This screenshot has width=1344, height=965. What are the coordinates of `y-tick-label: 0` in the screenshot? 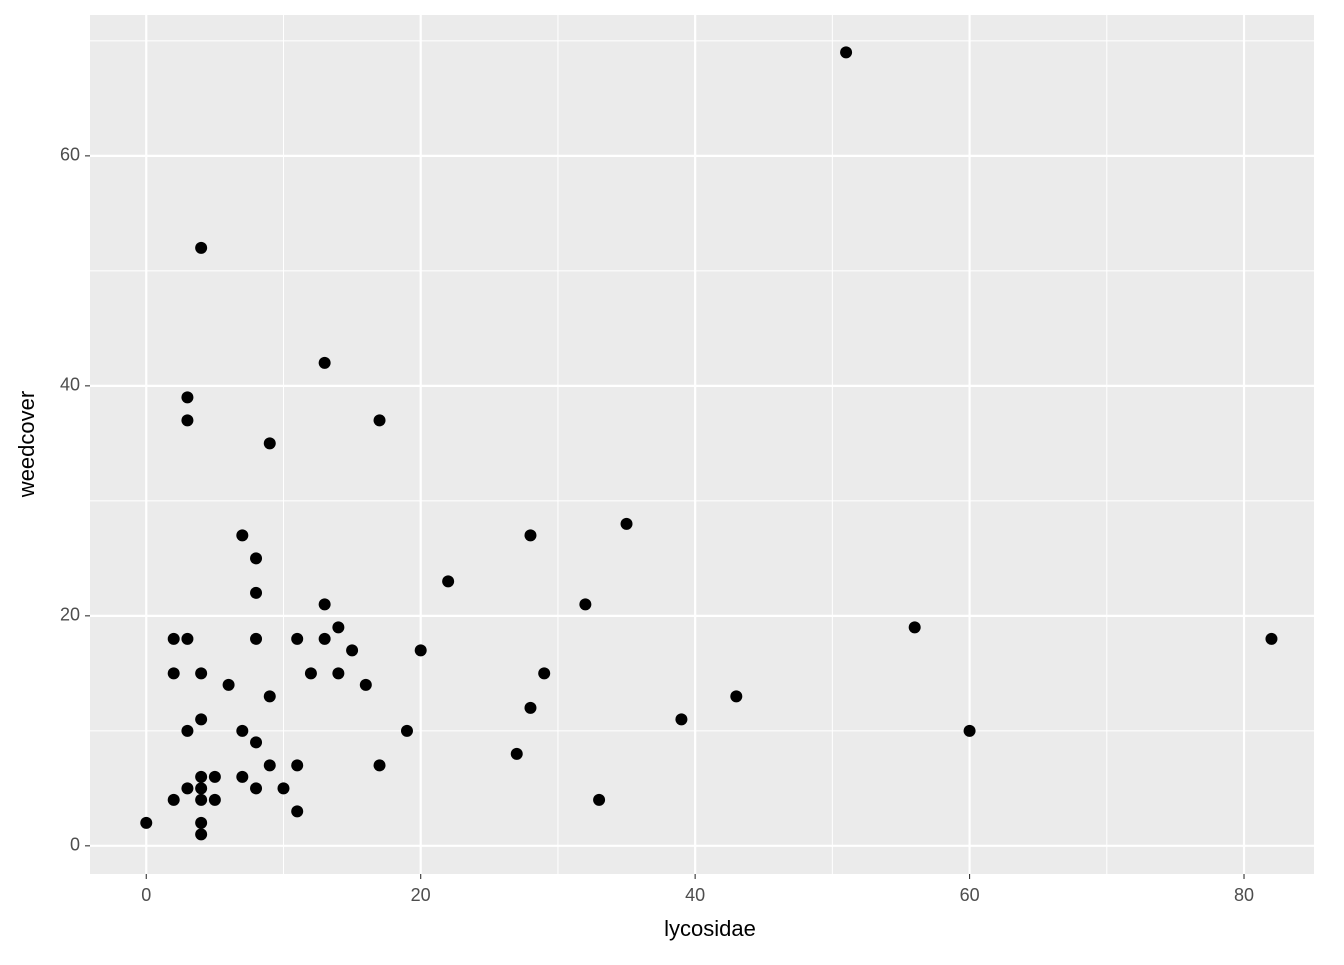 It's located at (75, 845).